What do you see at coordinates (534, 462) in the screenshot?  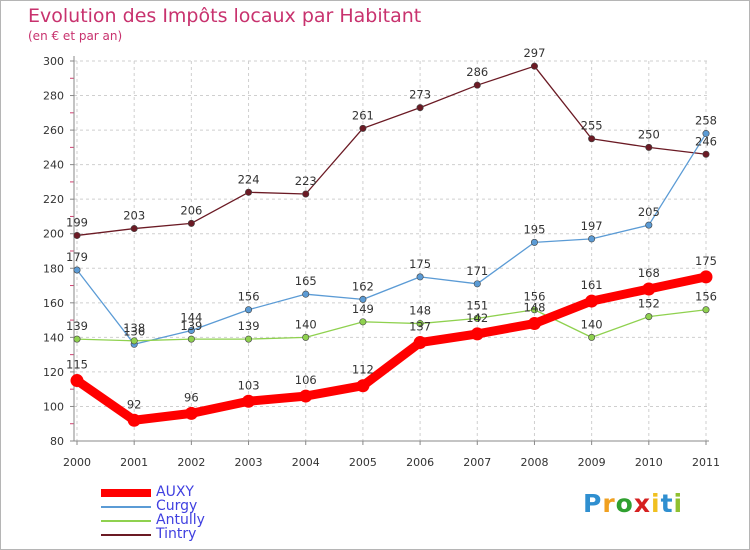 I see `x-tick-label: 2008` at bounding box center [534, 462].